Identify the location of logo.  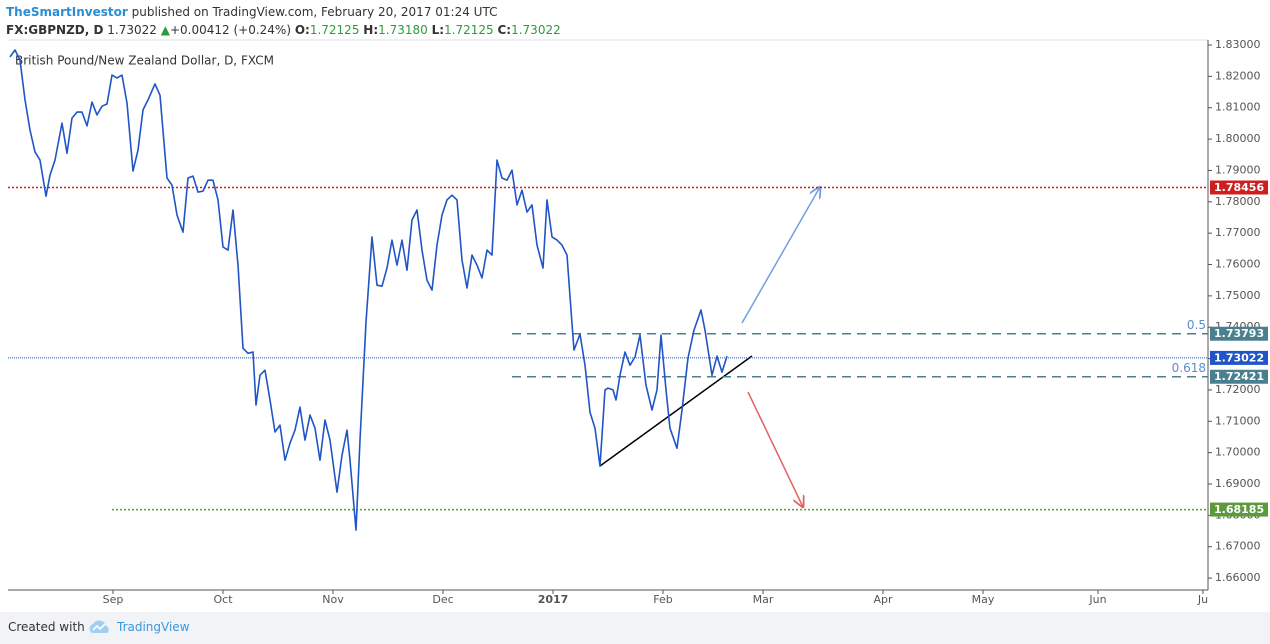
(99, 626).